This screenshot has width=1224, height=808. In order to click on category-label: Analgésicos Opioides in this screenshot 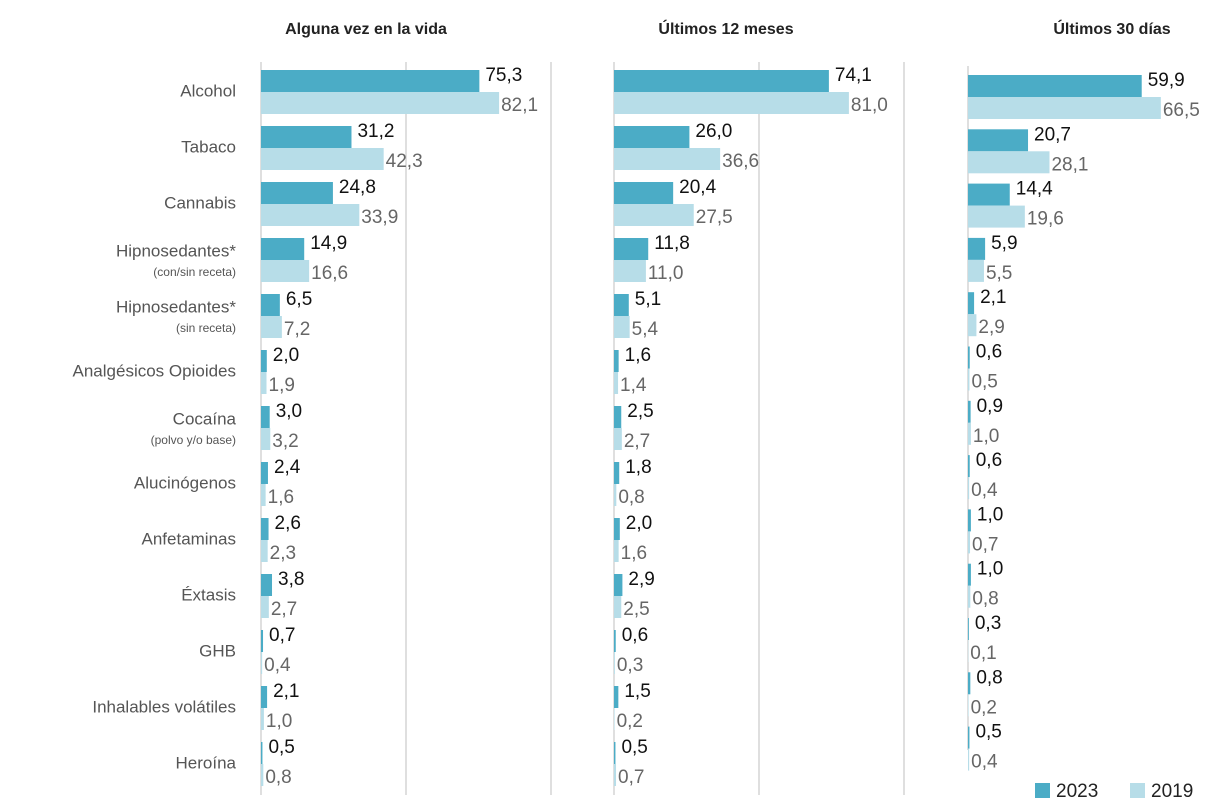, I will do `click(154, 370)`.